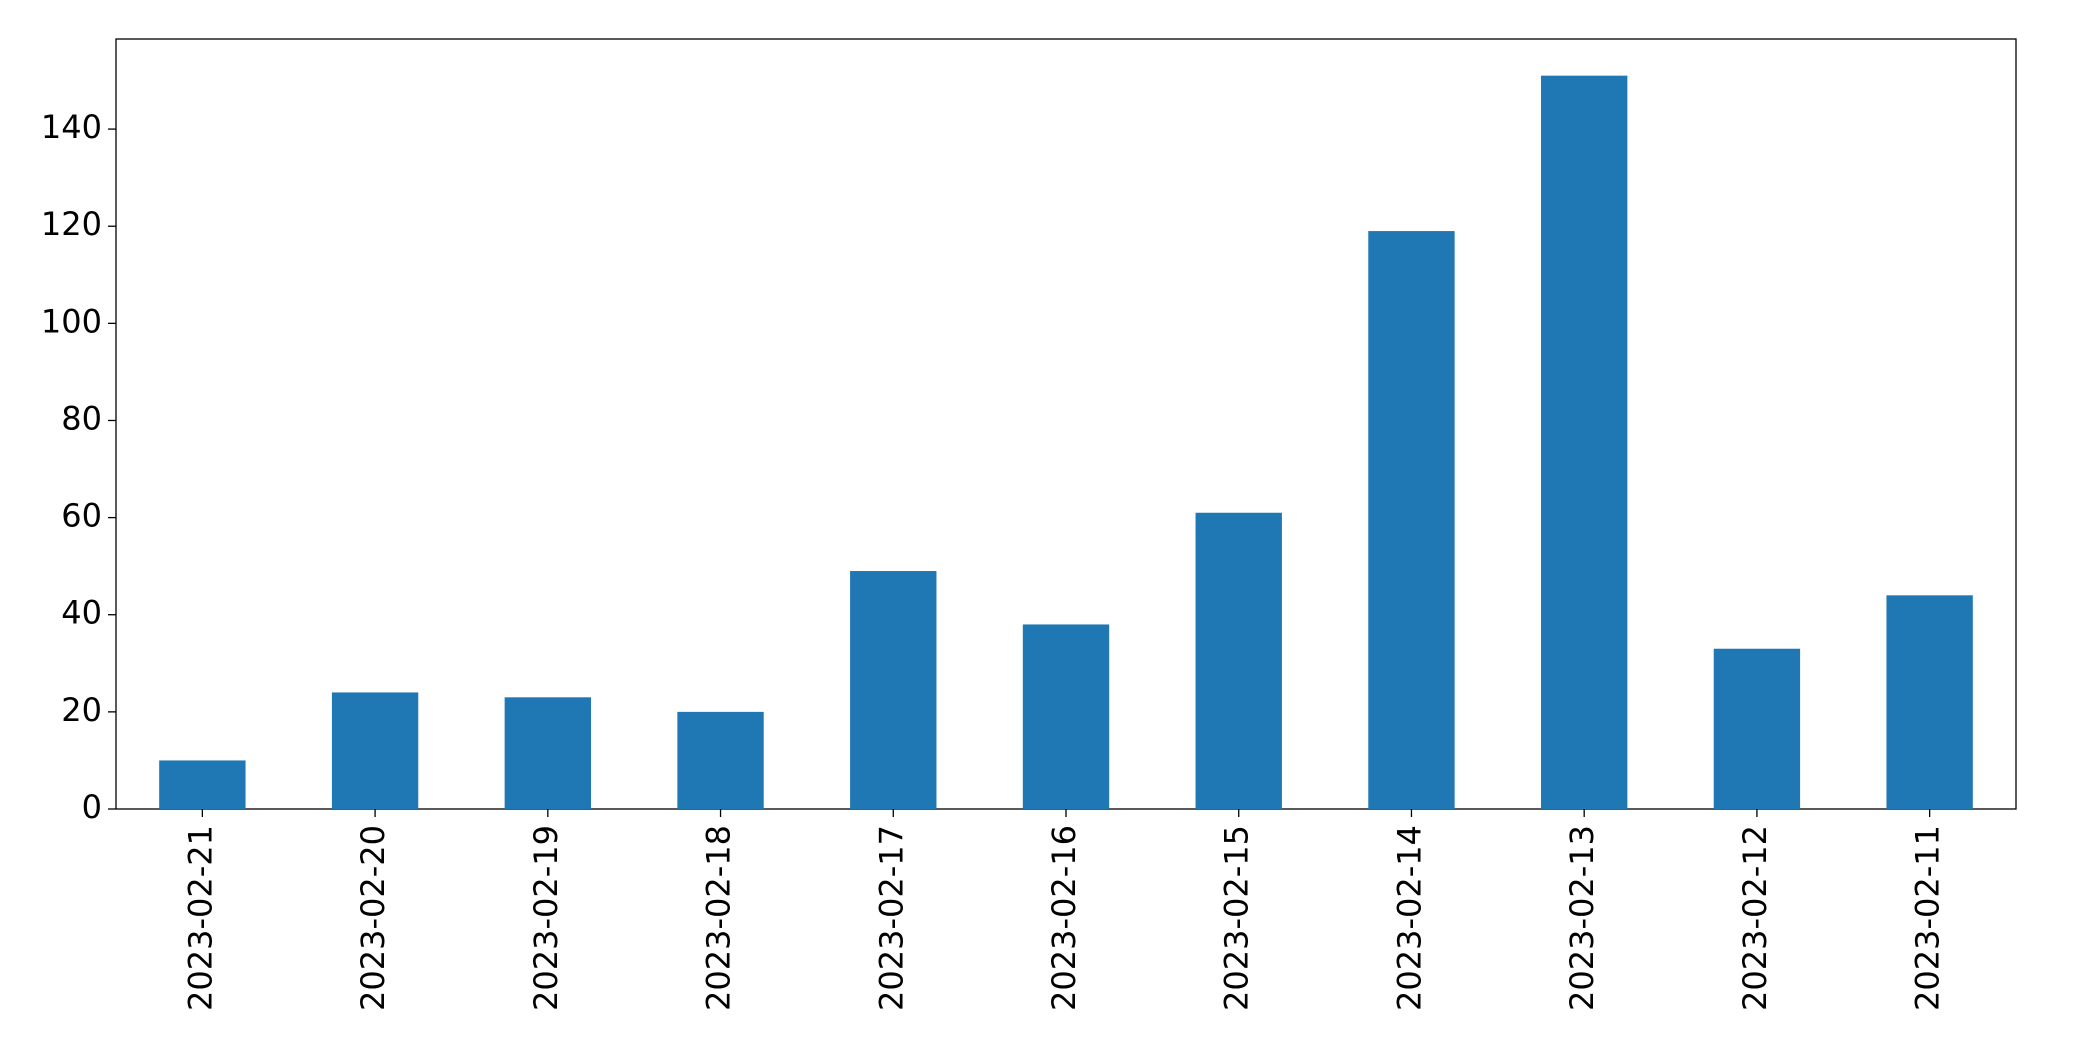 The width and height of the screenshot is (2093, 1061). What do you see at coordinates (81, 613) in the screenshot?
I see `y-tick-label: 40` at bounding box center [81, 613].